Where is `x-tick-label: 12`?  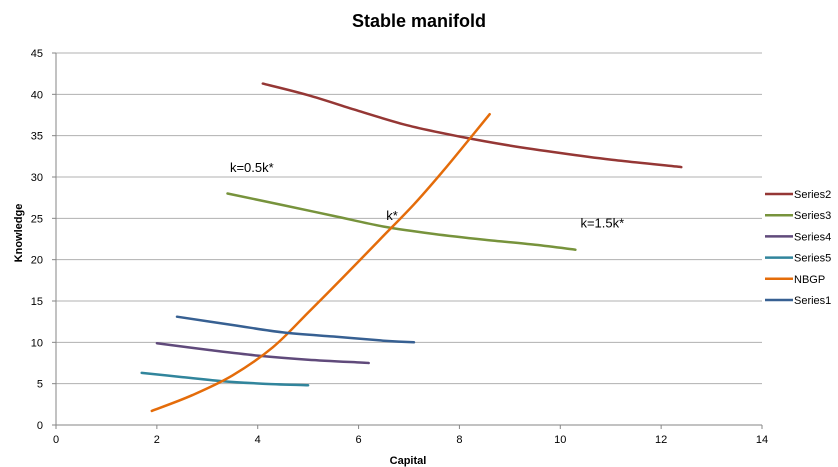
x-tick-label: 12 is located at coordinates (661, 440).